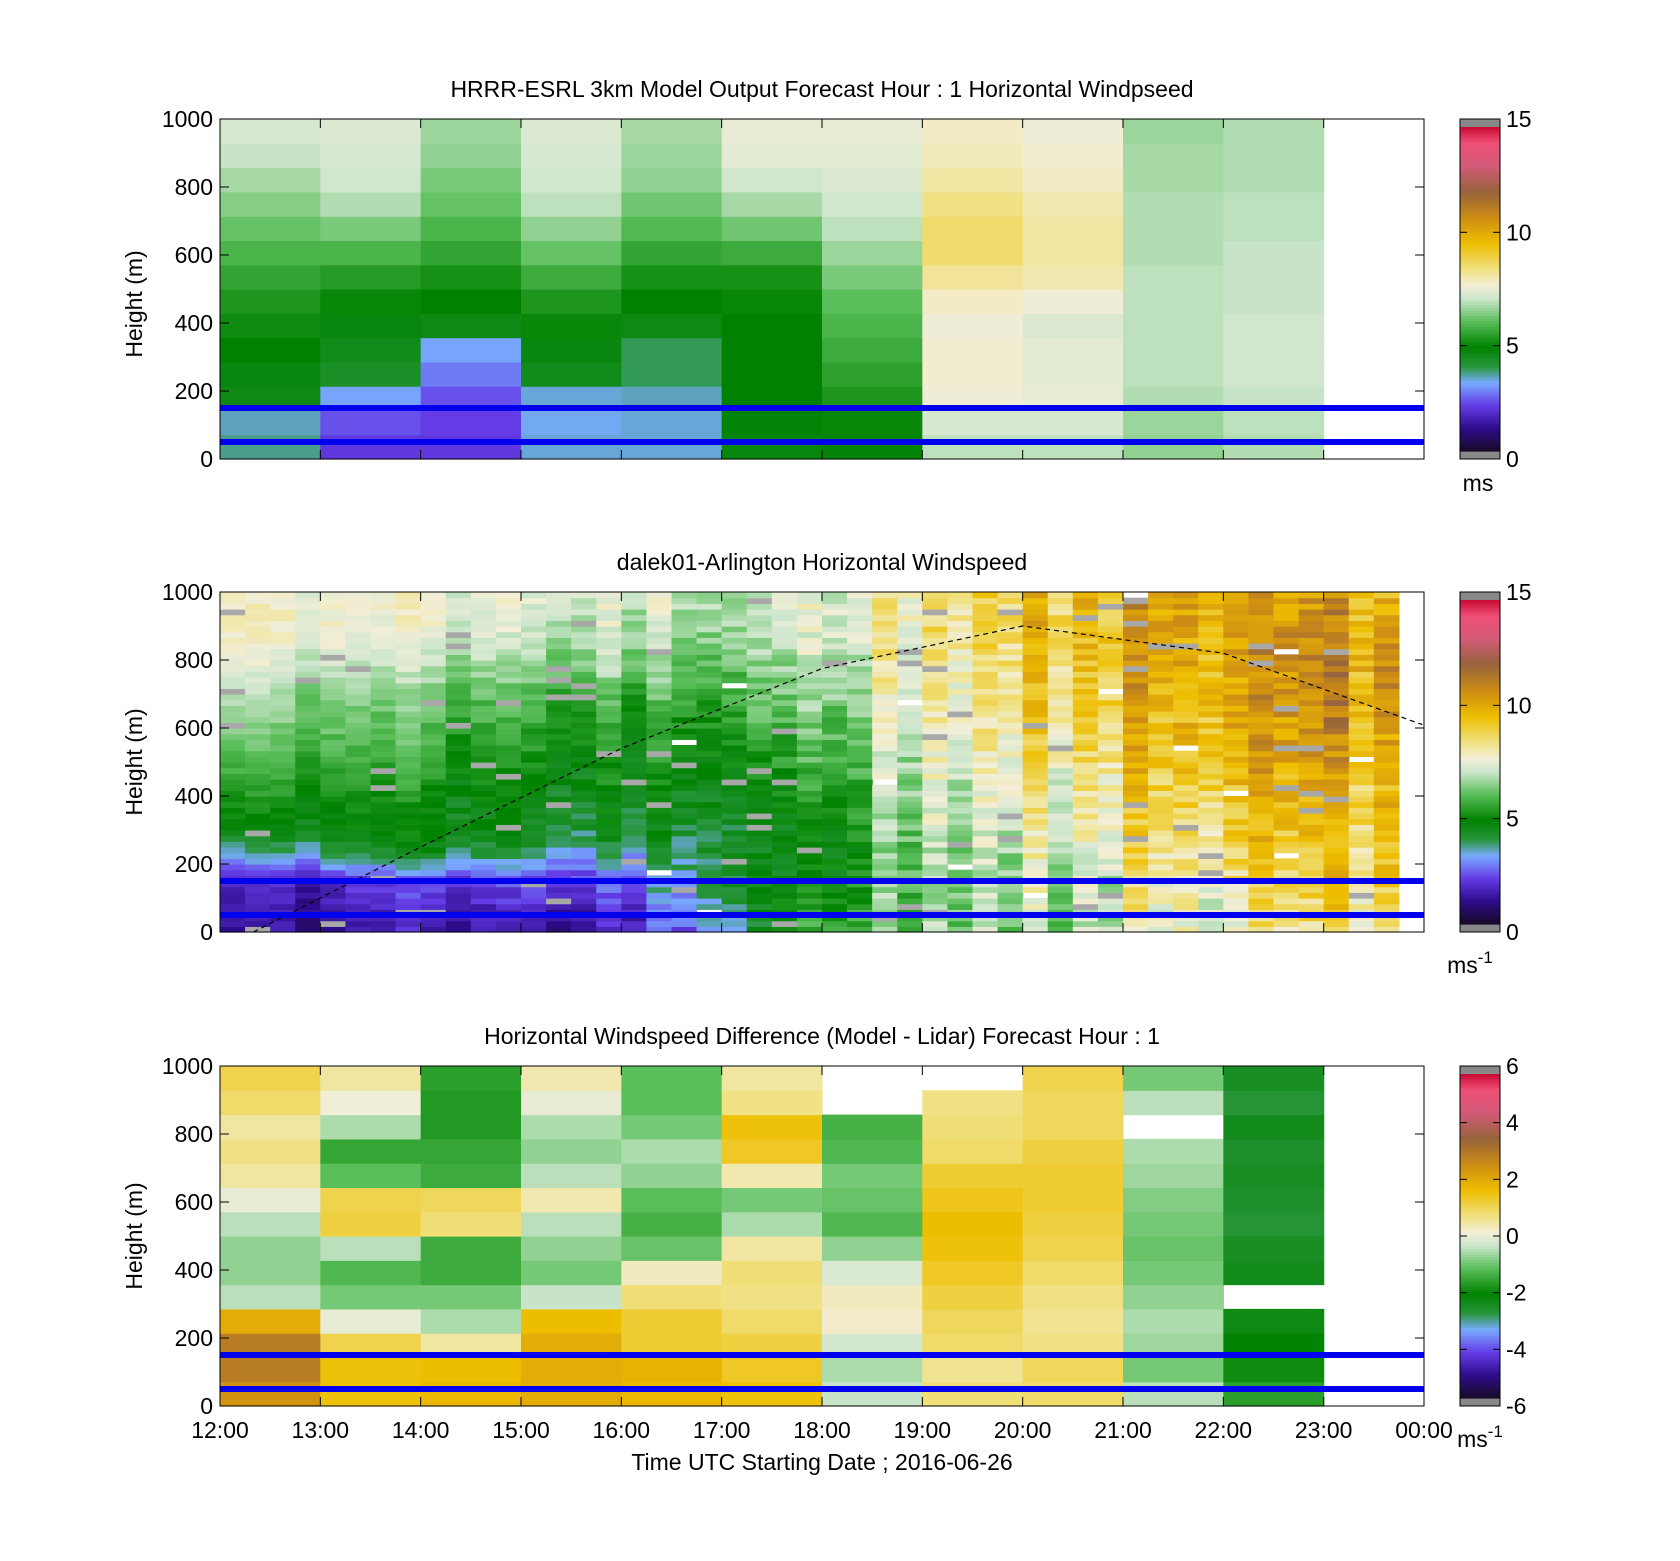 The height and width of the screenshot is (1561, 1680). Describe the element at coordinates (1519, 592) in the screenshot. I see `colorbar-tick-label: 15` at that location.